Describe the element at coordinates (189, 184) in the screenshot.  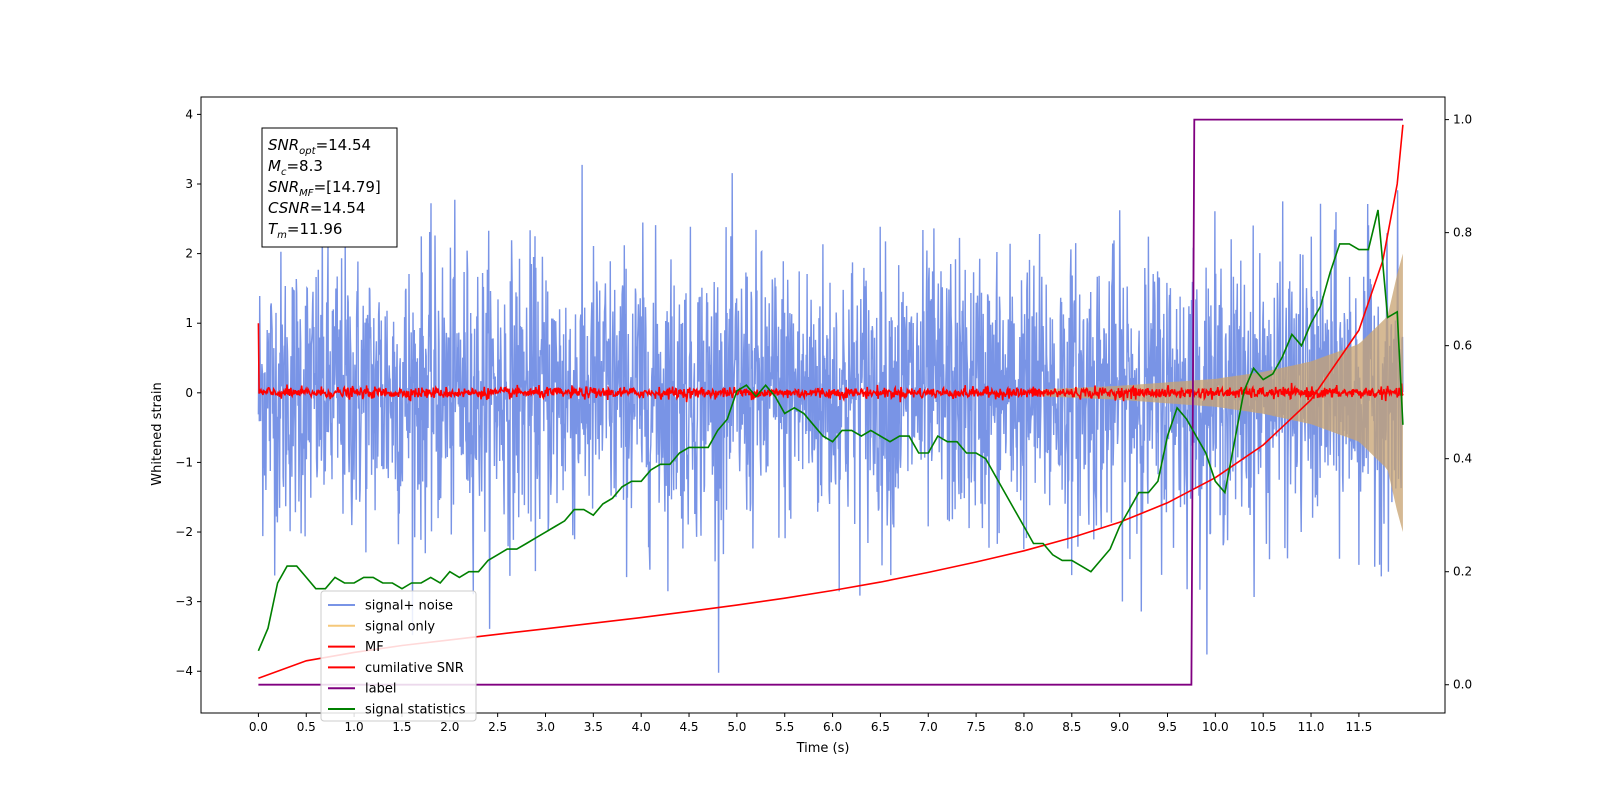
I see `y-tick-label: 3` at that location.